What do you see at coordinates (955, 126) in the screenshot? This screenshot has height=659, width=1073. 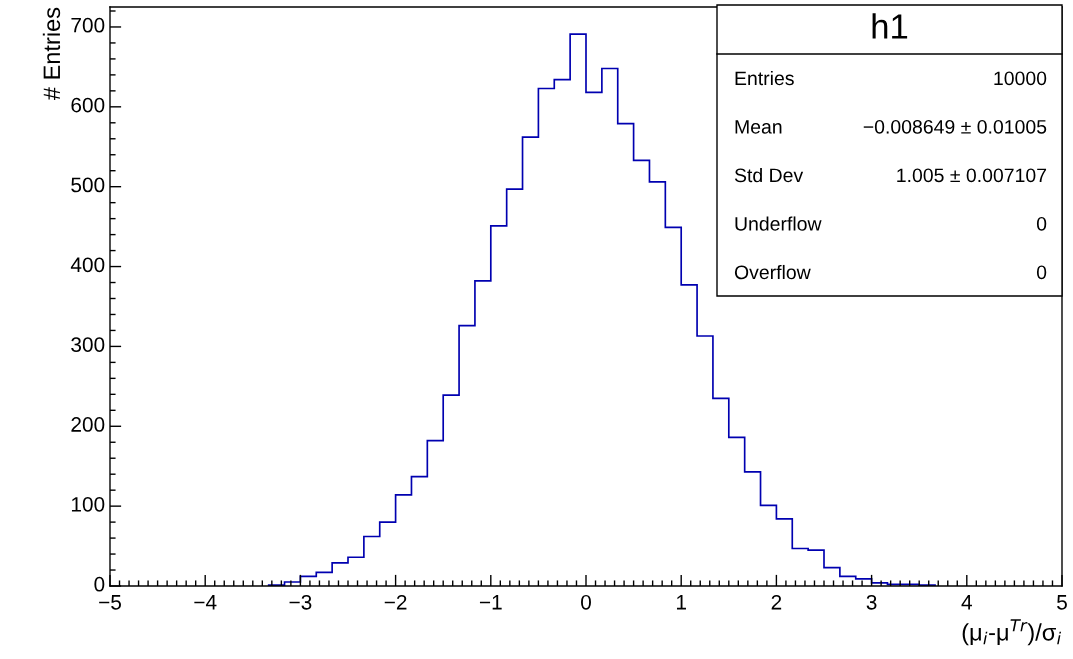 I see `annotation: −0.008649 ± 0.01005` at bounding box center [955, 126].